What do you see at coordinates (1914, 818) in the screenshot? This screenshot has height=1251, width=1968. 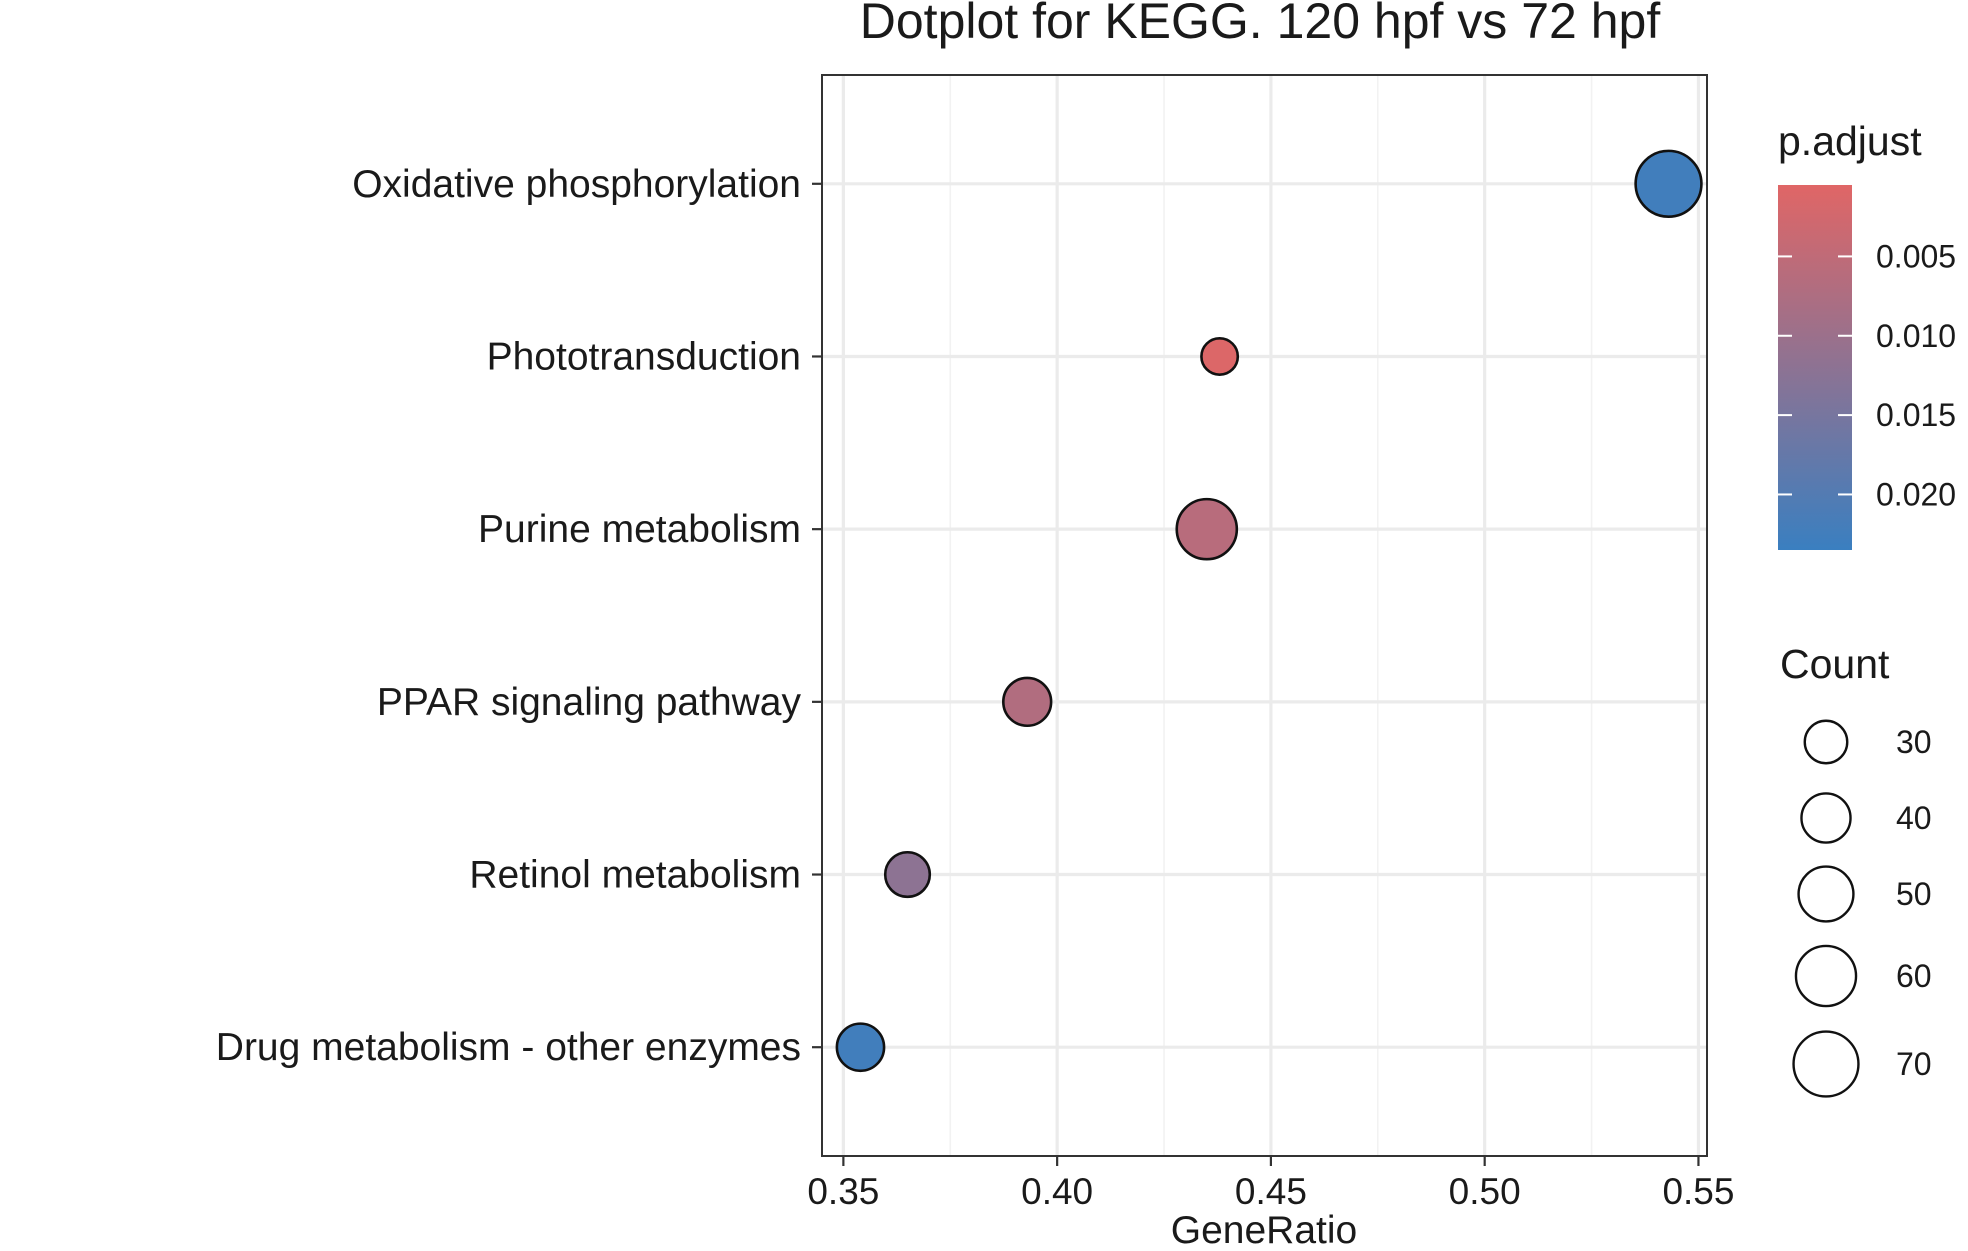 I see `count-key-label: 40` at bounding box center [1914, 818].